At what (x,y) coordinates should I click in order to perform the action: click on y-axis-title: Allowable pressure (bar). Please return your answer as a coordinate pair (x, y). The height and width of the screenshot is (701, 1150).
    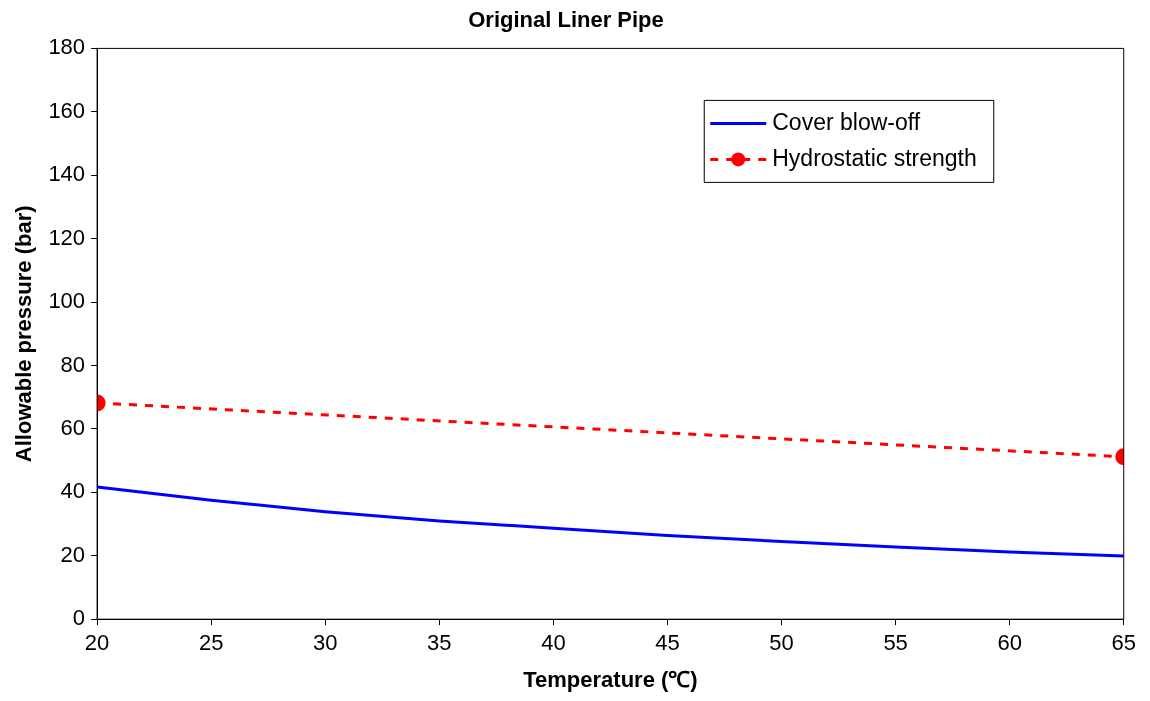
    Looking at the image, I should click on (24, 334).